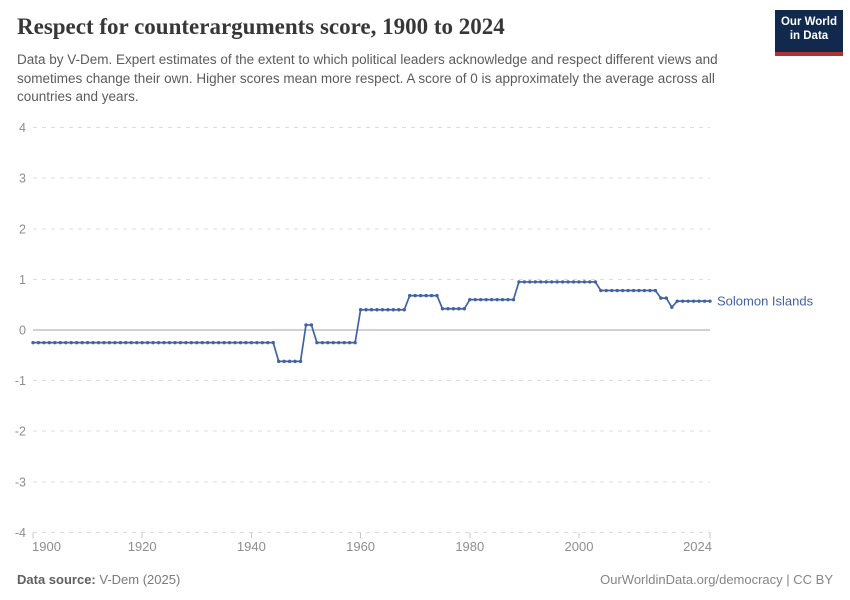  I want to click on series-entity-label: Solomon Islands, so click(765, 301).